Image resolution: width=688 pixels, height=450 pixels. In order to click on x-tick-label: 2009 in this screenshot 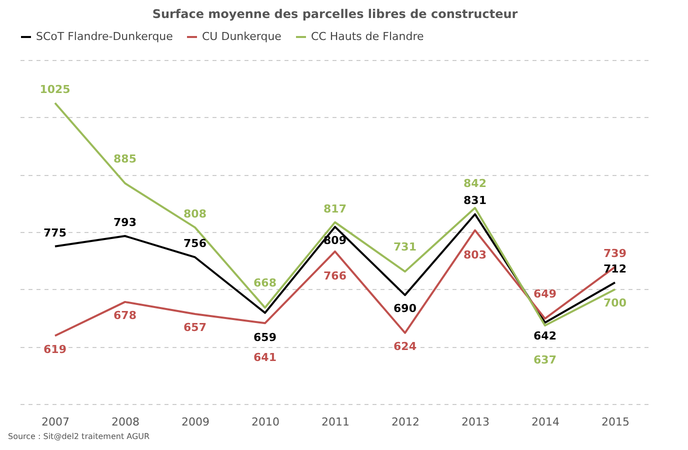, I will do `click(196, 422)`.